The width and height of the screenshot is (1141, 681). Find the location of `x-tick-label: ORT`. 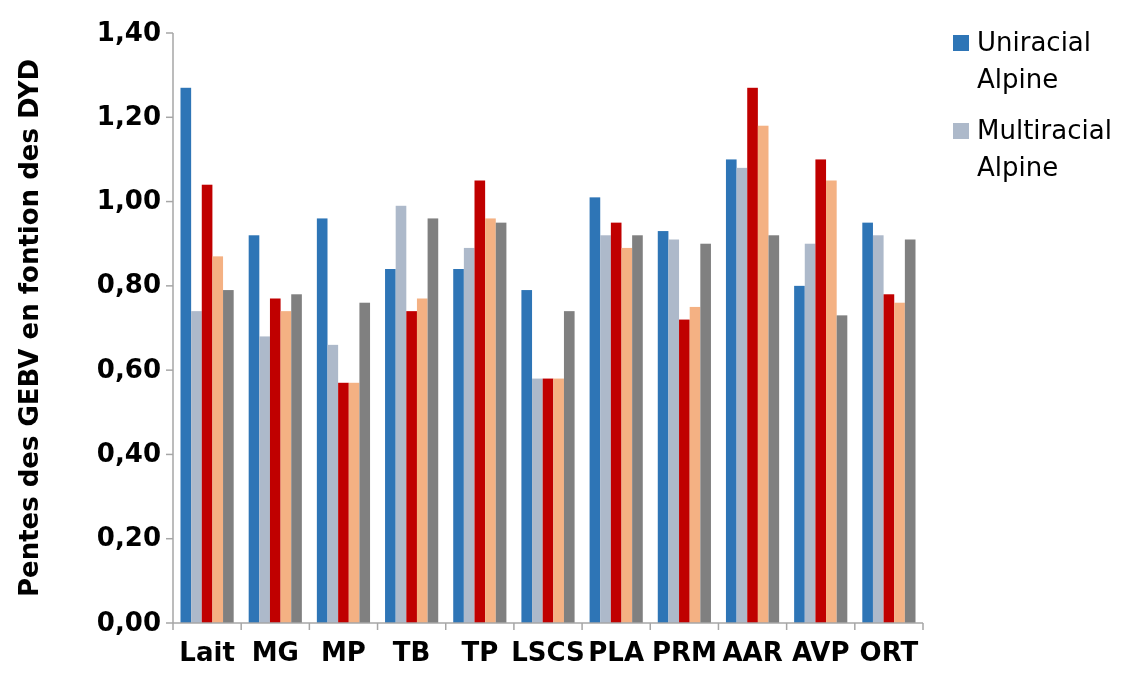

x-tick-label: ORT is located at coordinates (889, 652).